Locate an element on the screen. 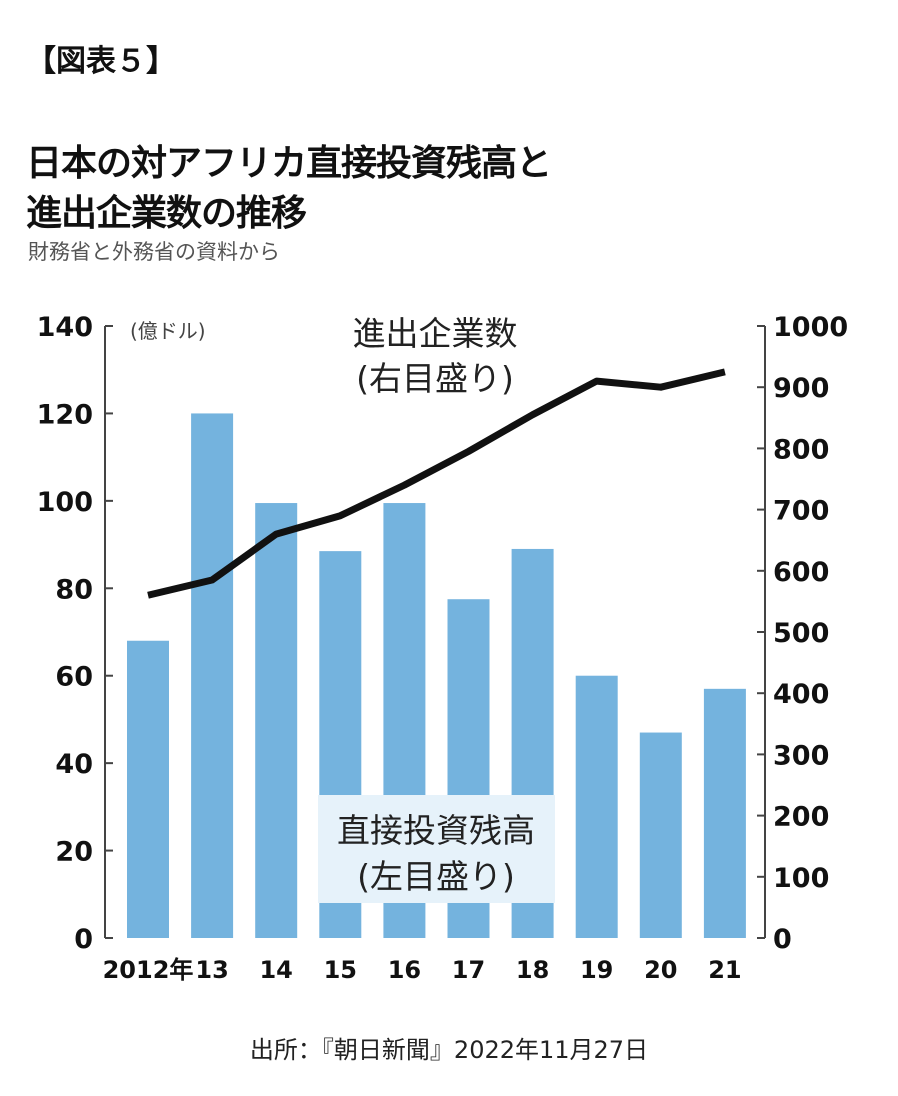 Image resolution: width=898 pixels, height=1096 pixels. left-tick-label: 100 is located at coordinates (65, 502).